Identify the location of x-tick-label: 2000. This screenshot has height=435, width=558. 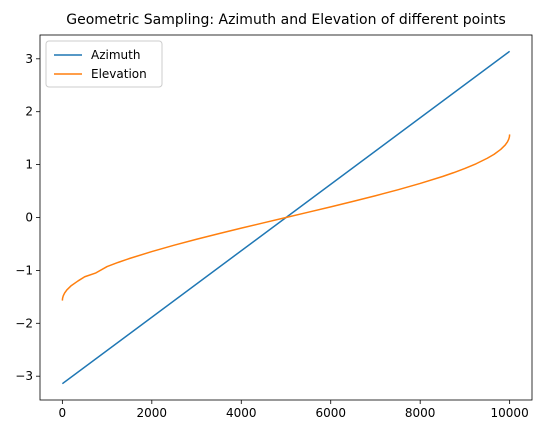
(152, 413).